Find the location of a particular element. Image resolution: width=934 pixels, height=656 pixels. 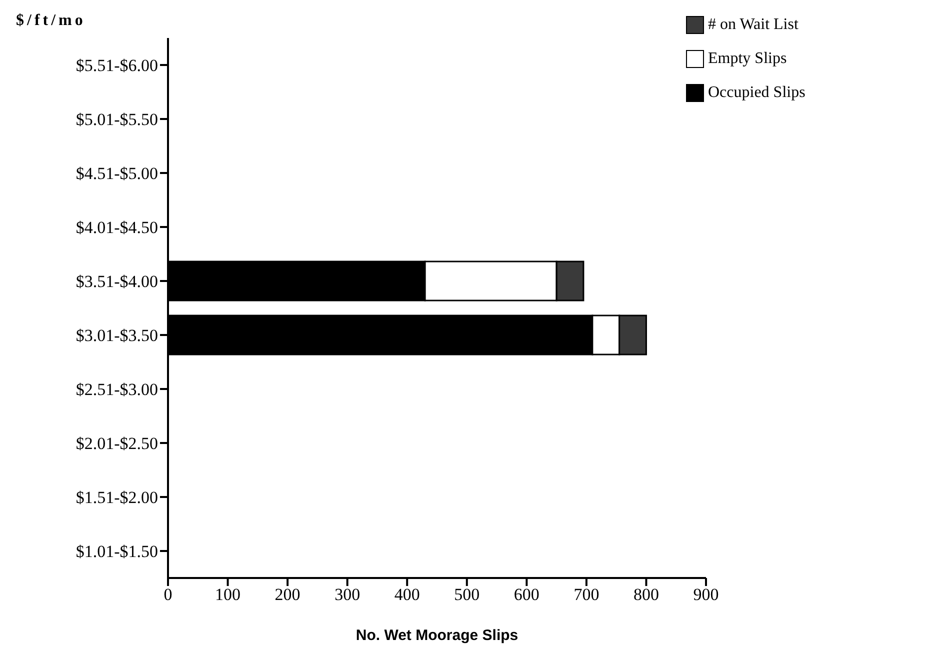

x-axis-title: No. Wet Moorage Slips is located at coordinates (437, 635).